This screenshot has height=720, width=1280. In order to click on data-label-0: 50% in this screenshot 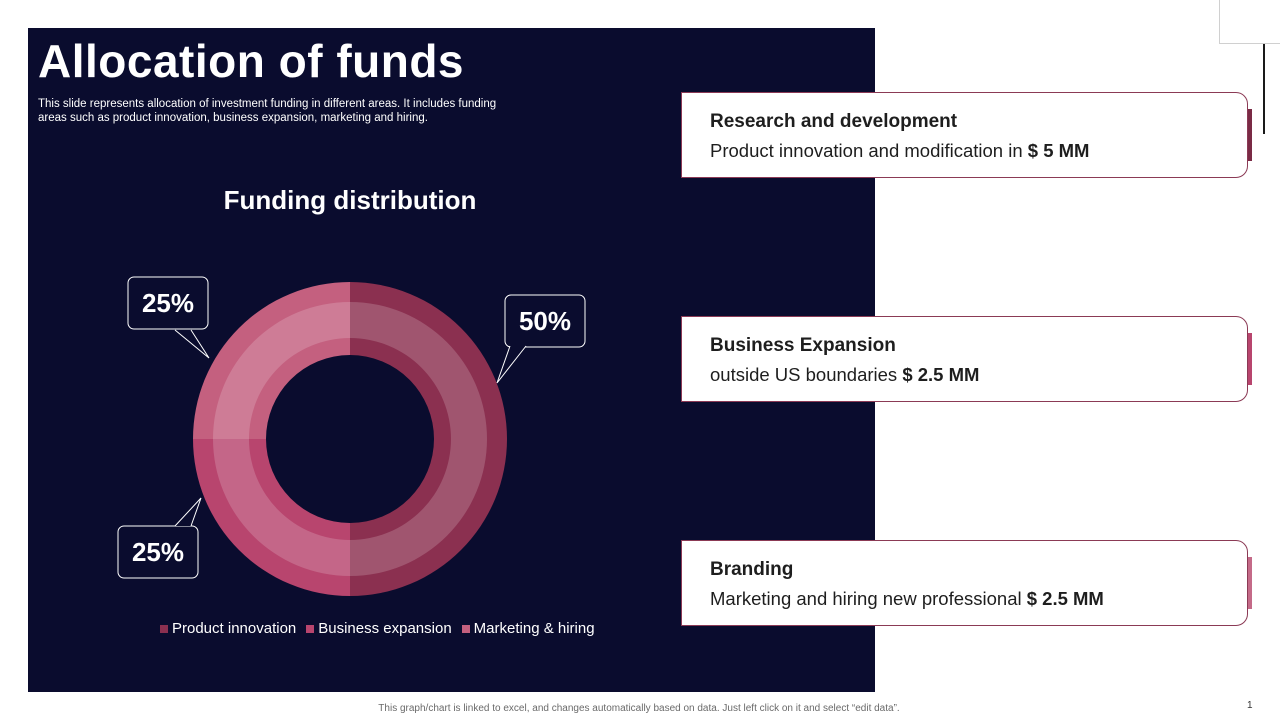, I will do `click(541, 339)`.